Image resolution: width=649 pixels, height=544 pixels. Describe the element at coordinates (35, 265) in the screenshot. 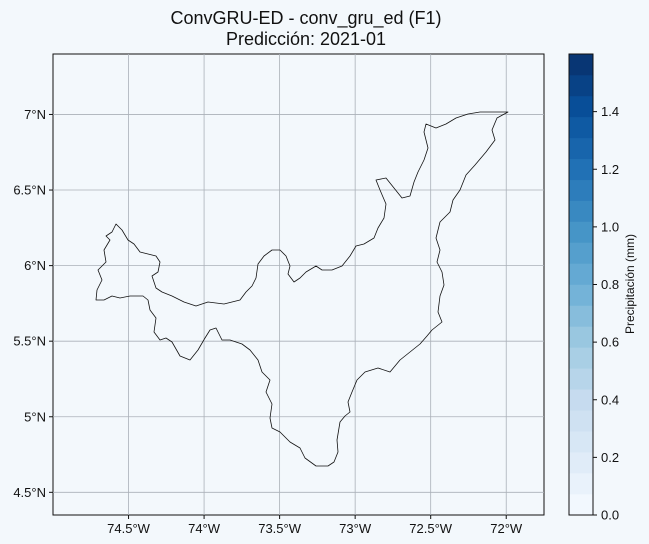

I see `tick-label-lat: 6°N` at that location.